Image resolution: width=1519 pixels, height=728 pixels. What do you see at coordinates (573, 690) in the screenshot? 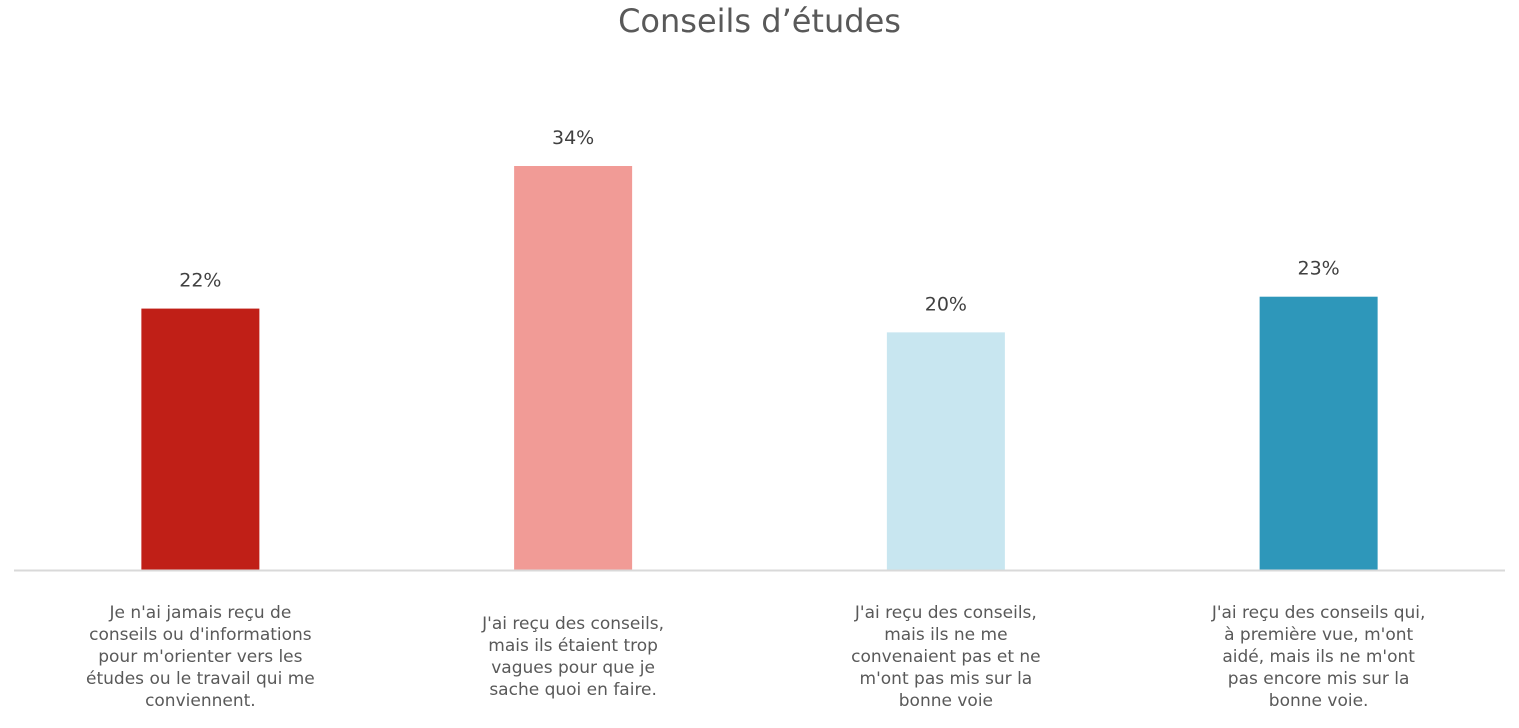
I see `x-tick-label-line: sache quoi en faire.` at bounding box center [573, 690].